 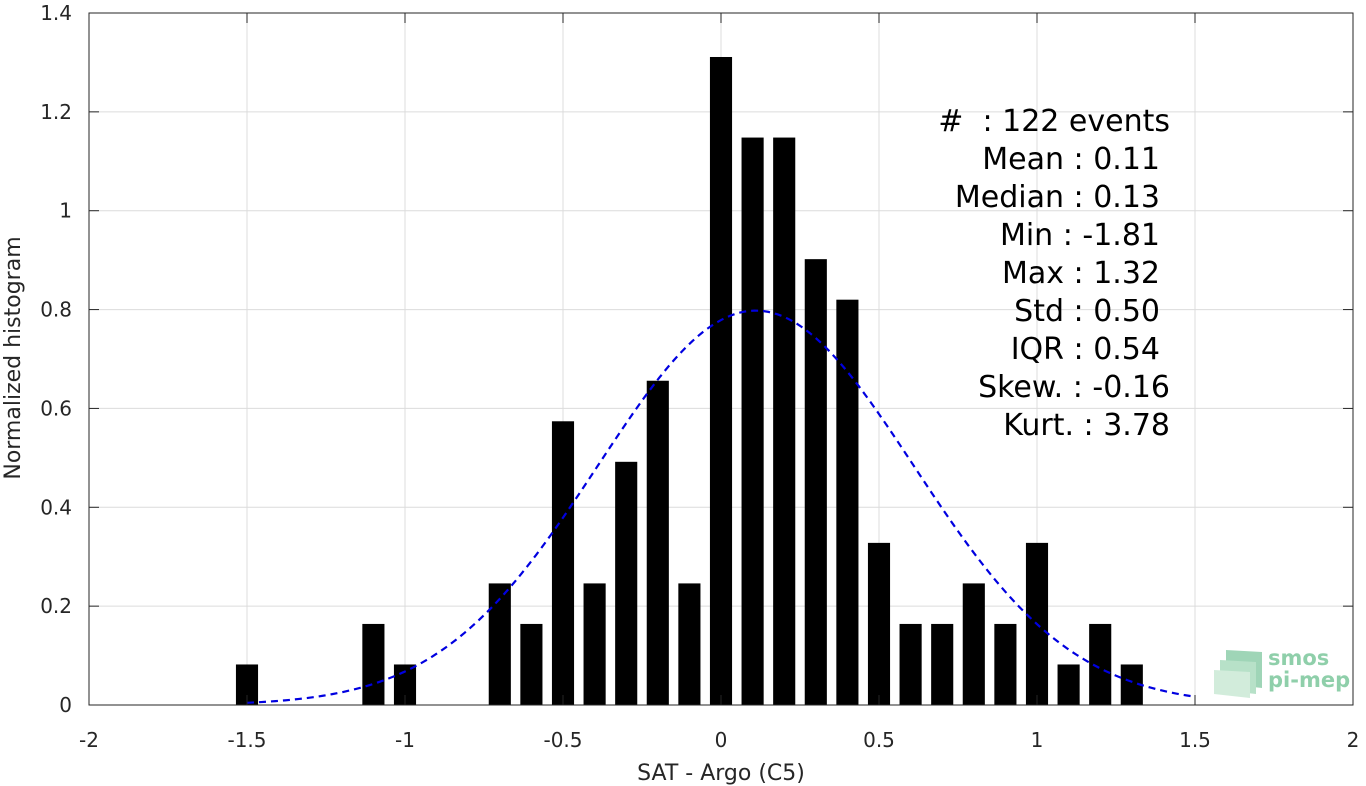 I want to click on x-tick-label: -1, so click(x=405, y=740).